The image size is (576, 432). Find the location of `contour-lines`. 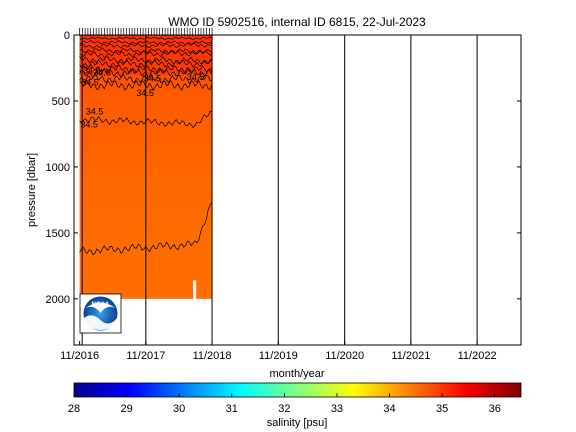

contour-lines is located at coordinates (146, 146).